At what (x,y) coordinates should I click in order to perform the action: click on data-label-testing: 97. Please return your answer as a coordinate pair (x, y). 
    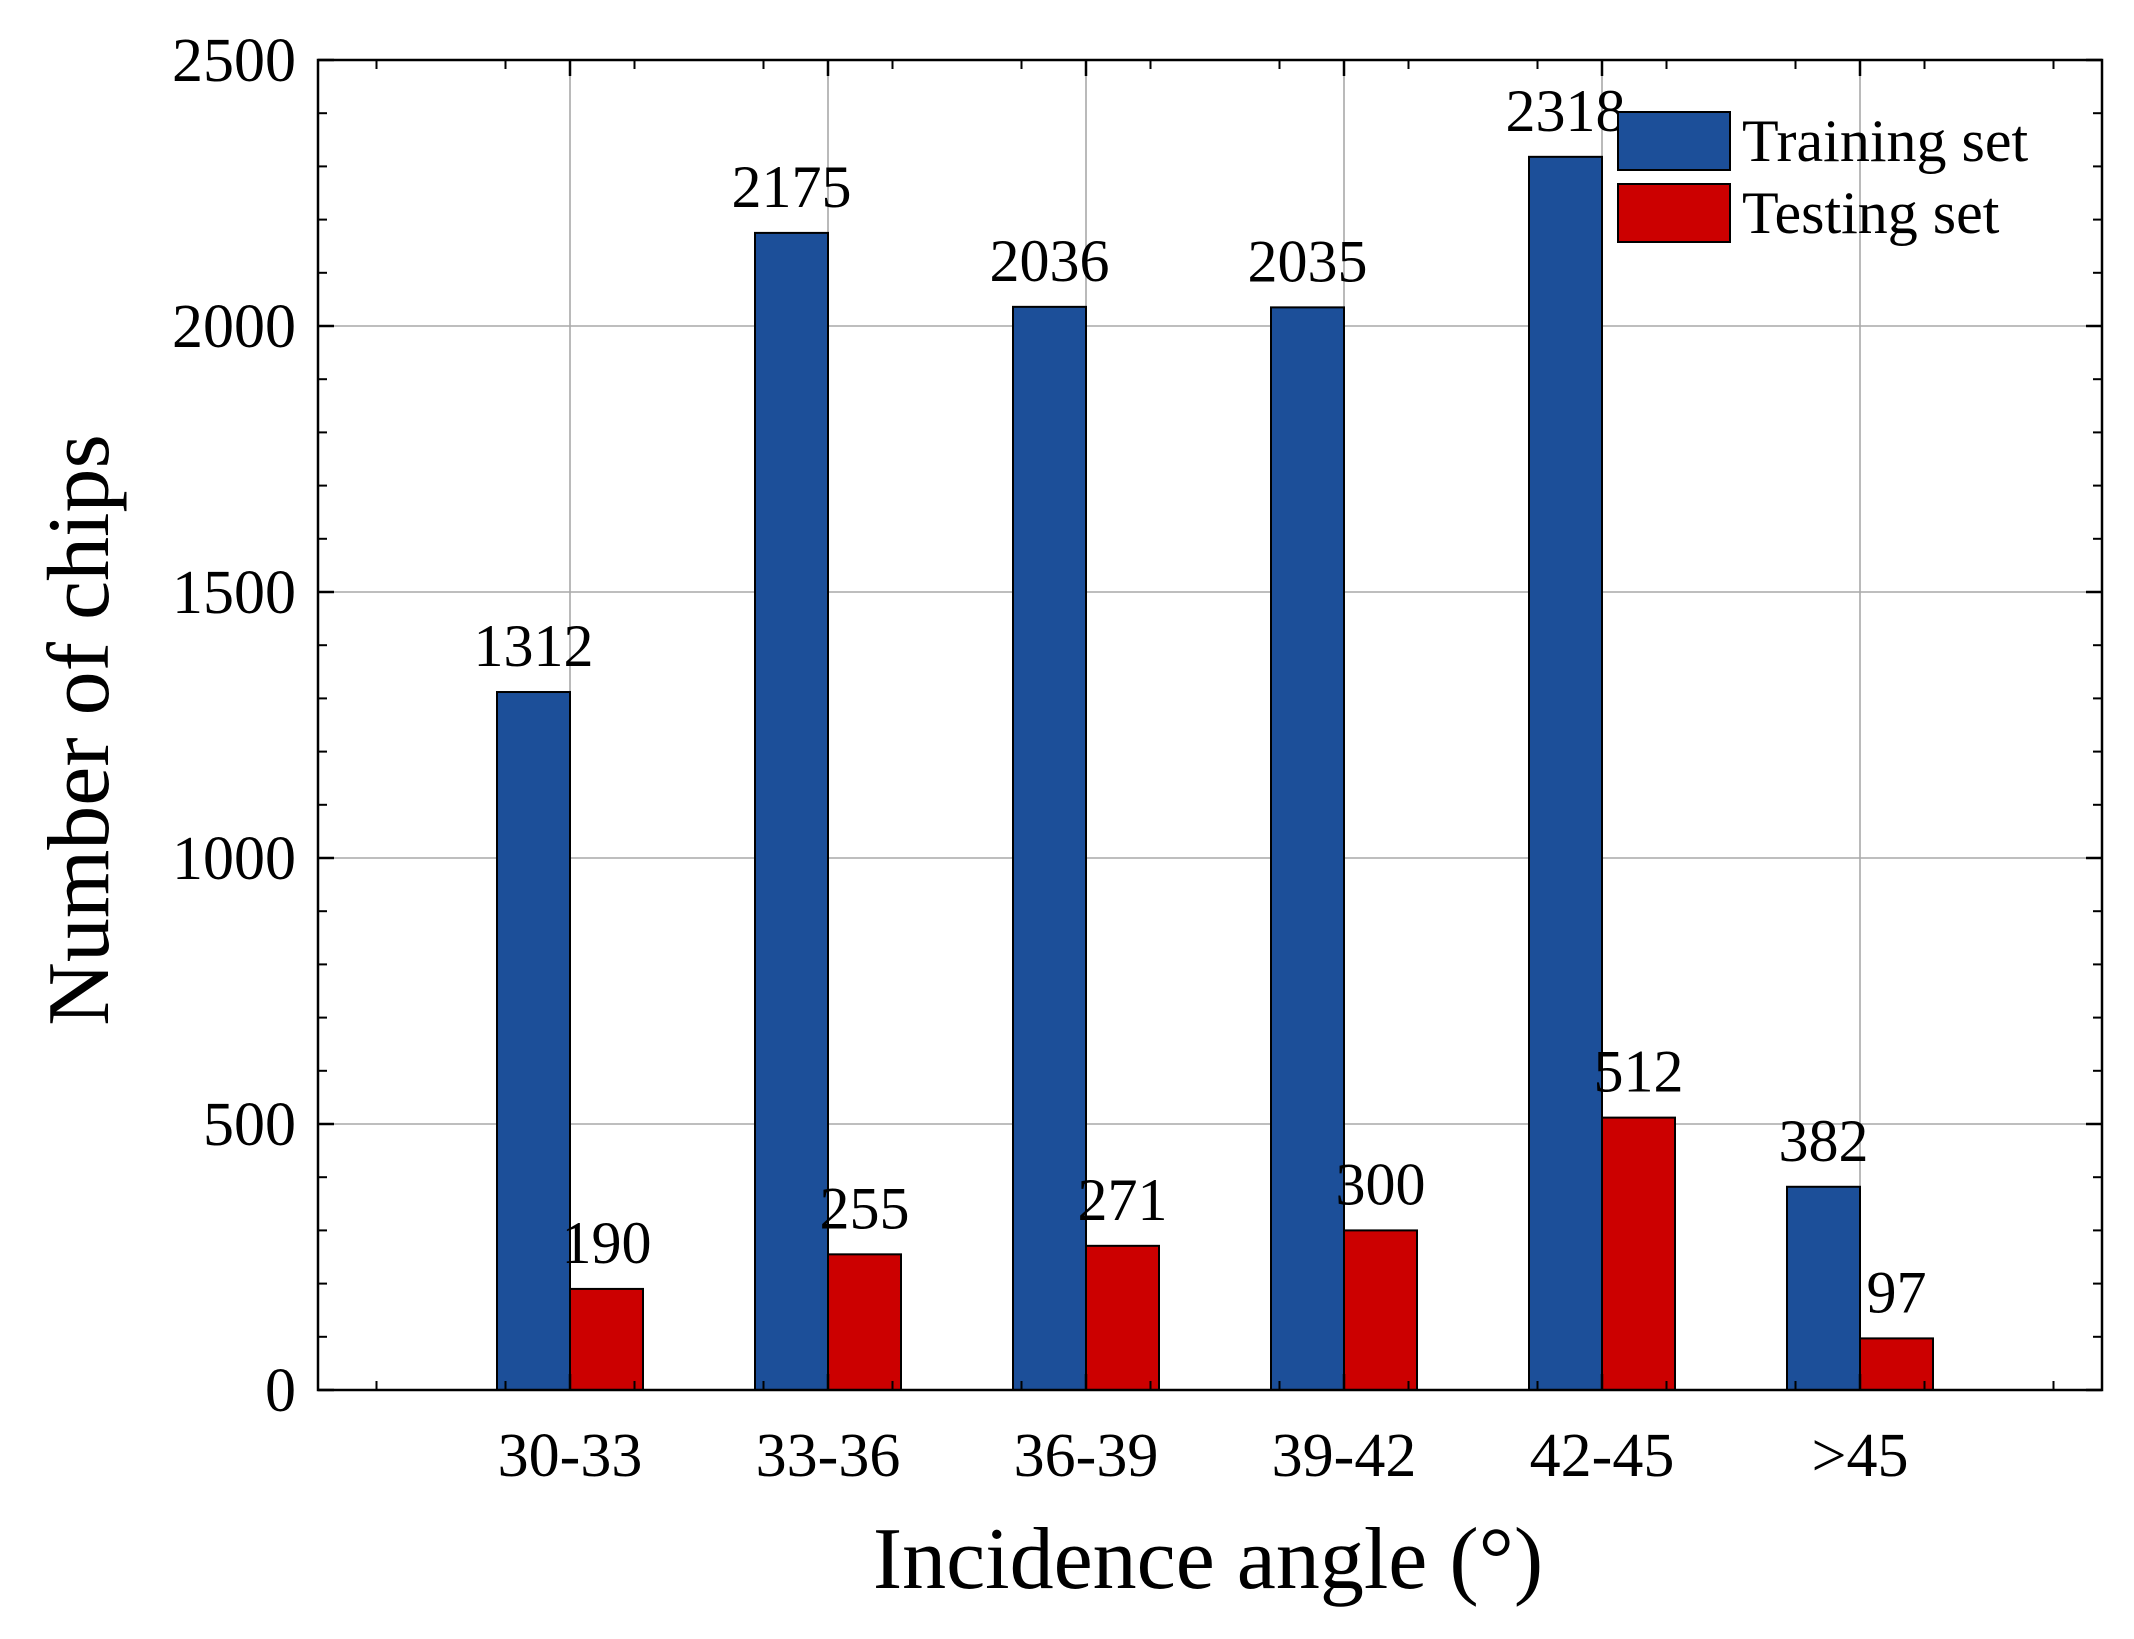
    Looking at the image, I should click on (1897, 1292).